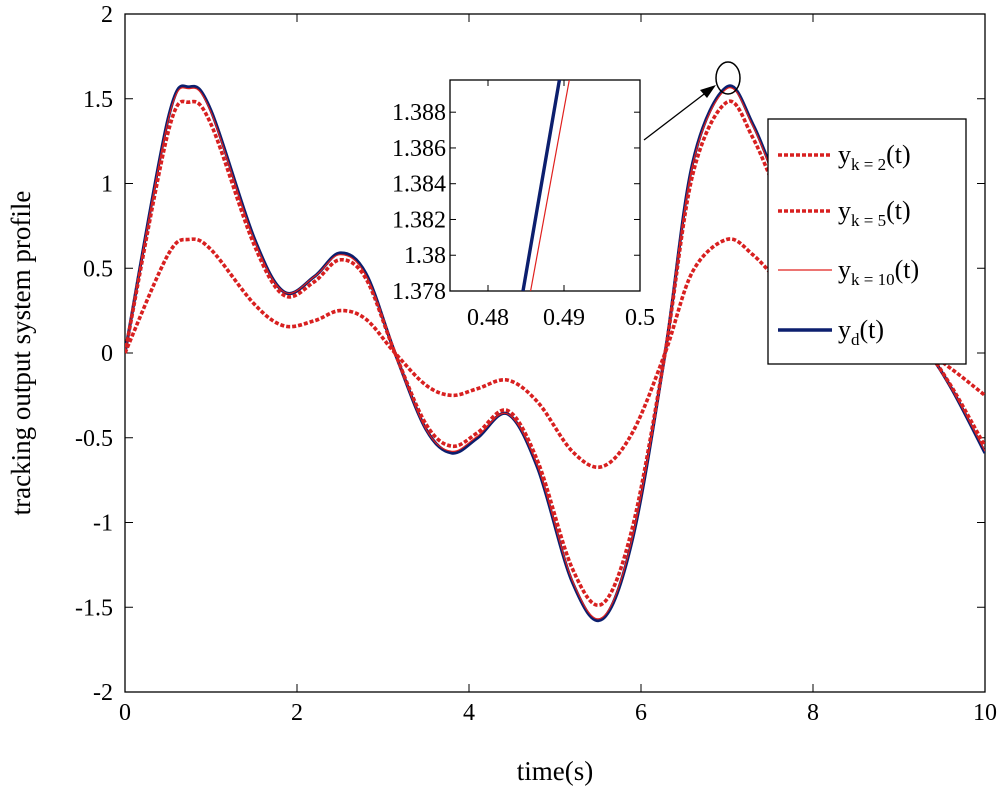 The image size is (1000, 787). Describe the element at coordinates (107, 185) in the screenshot. I see `y-tick-label: 1` at that location.